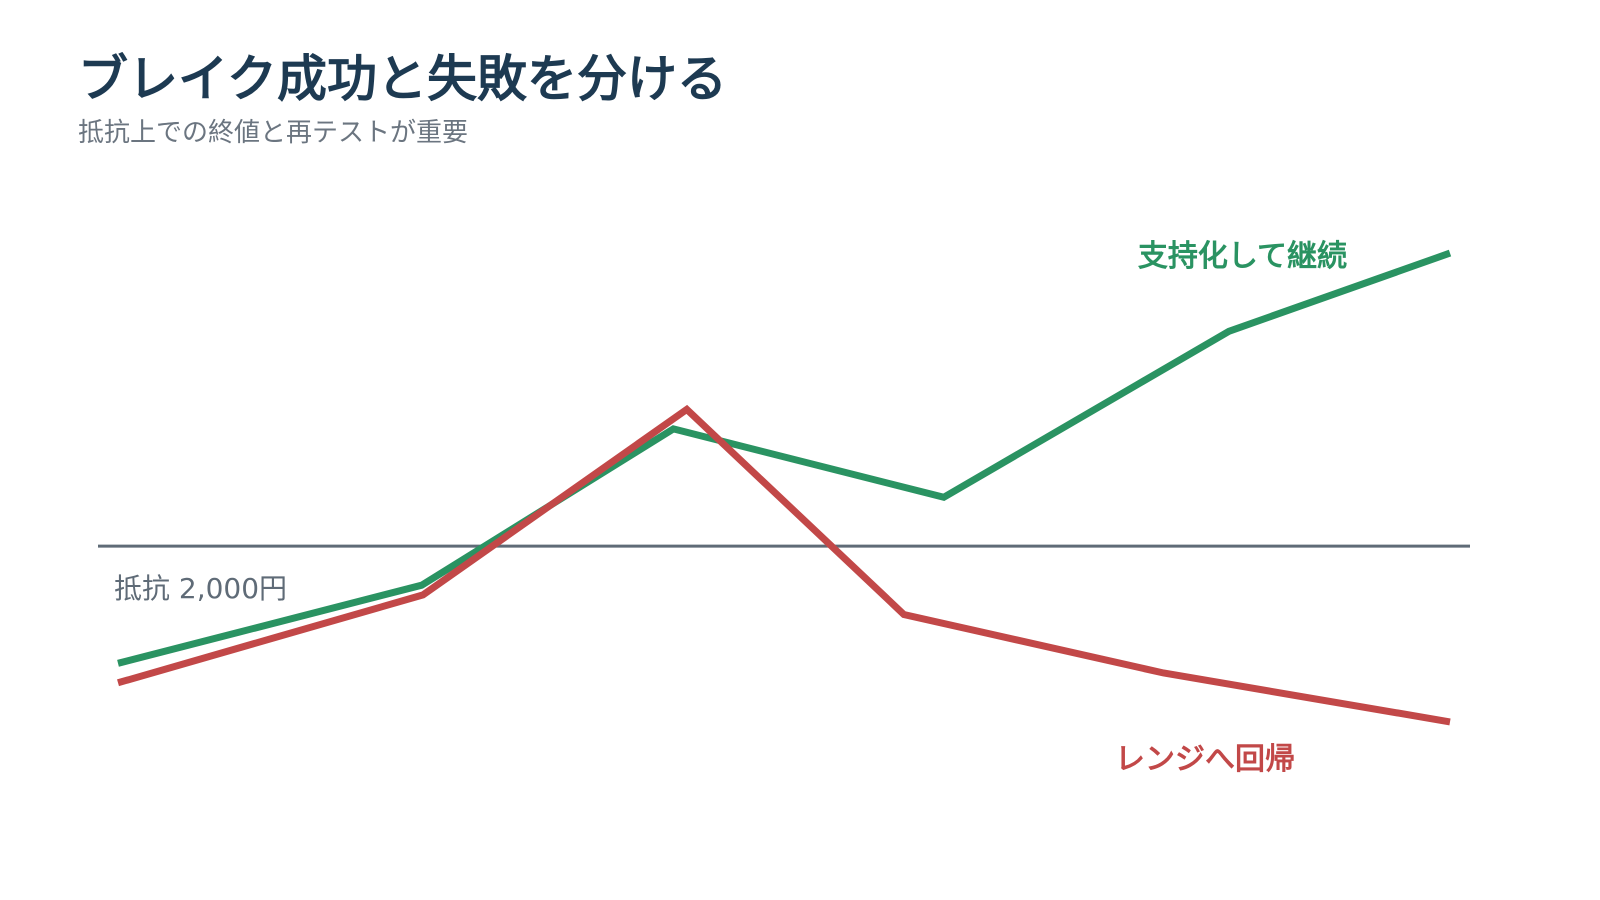 The height and width of the screenshot is (900, 1600). I want to click on resistance-label: 抵抗 2,000円, so click(200, 588).